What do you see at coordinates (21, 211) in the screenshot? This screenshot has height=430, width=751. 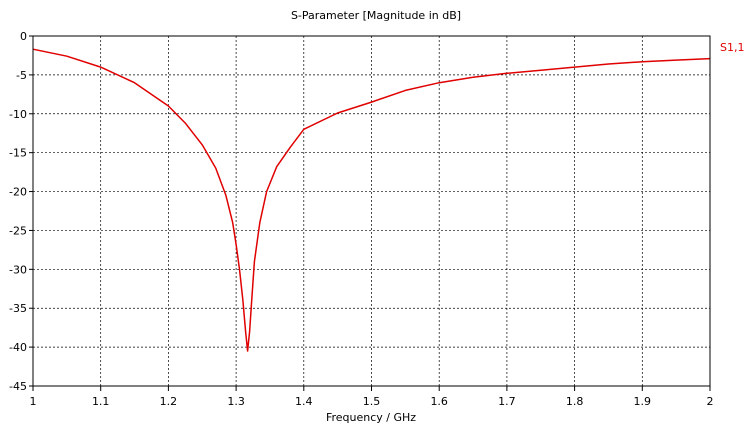 I see `y-axis-ticks: 0 -5 -10 -15 -20 -25 -30 -35 -40 -45` at bounding box center [21, 211].